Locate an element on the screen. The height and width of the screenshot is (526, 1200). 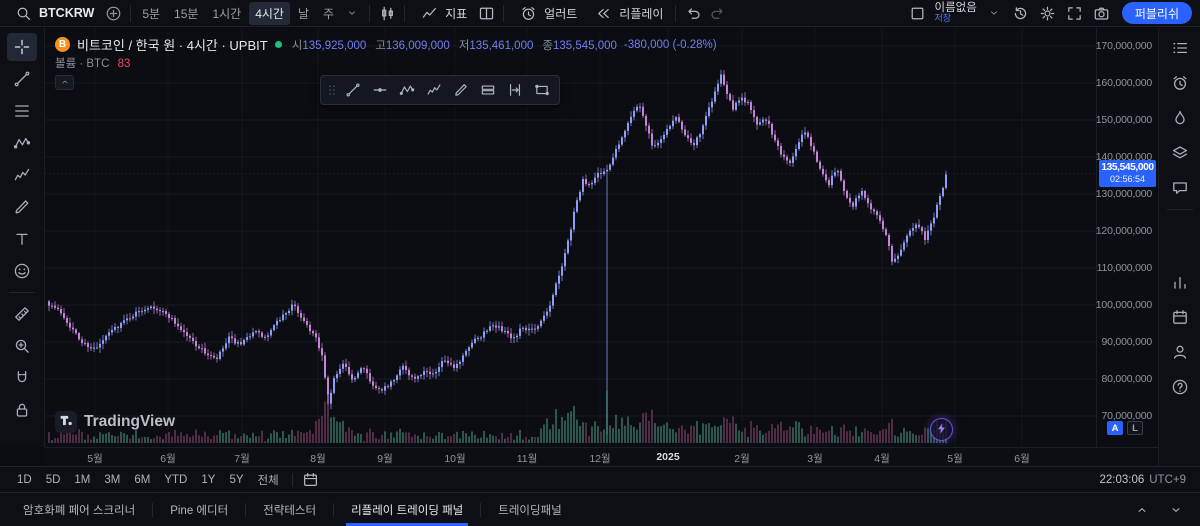
layout-name: 이름없음 is located at coordinates (955, 7).